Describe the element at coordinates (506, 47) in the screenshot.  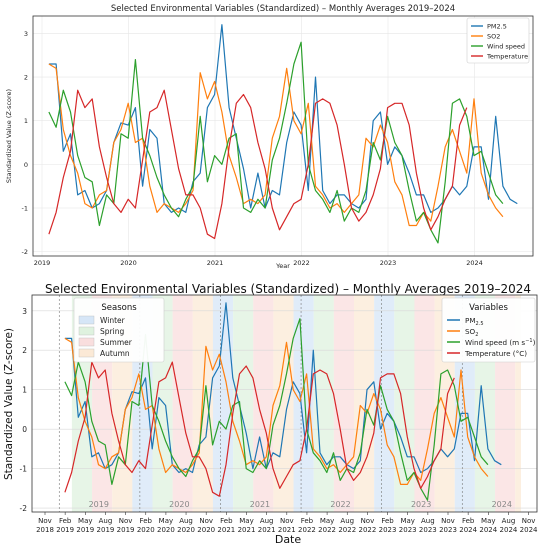
I see `legend-label: Wind speed` at that location.